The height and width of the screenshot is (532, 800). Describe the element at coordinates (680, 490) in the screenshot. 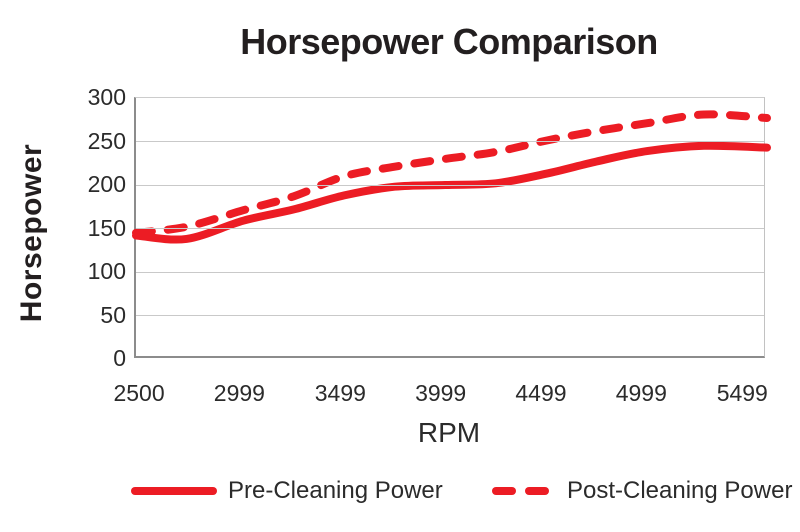

I see `legend-label: Post-Cleaning Power` at that location.